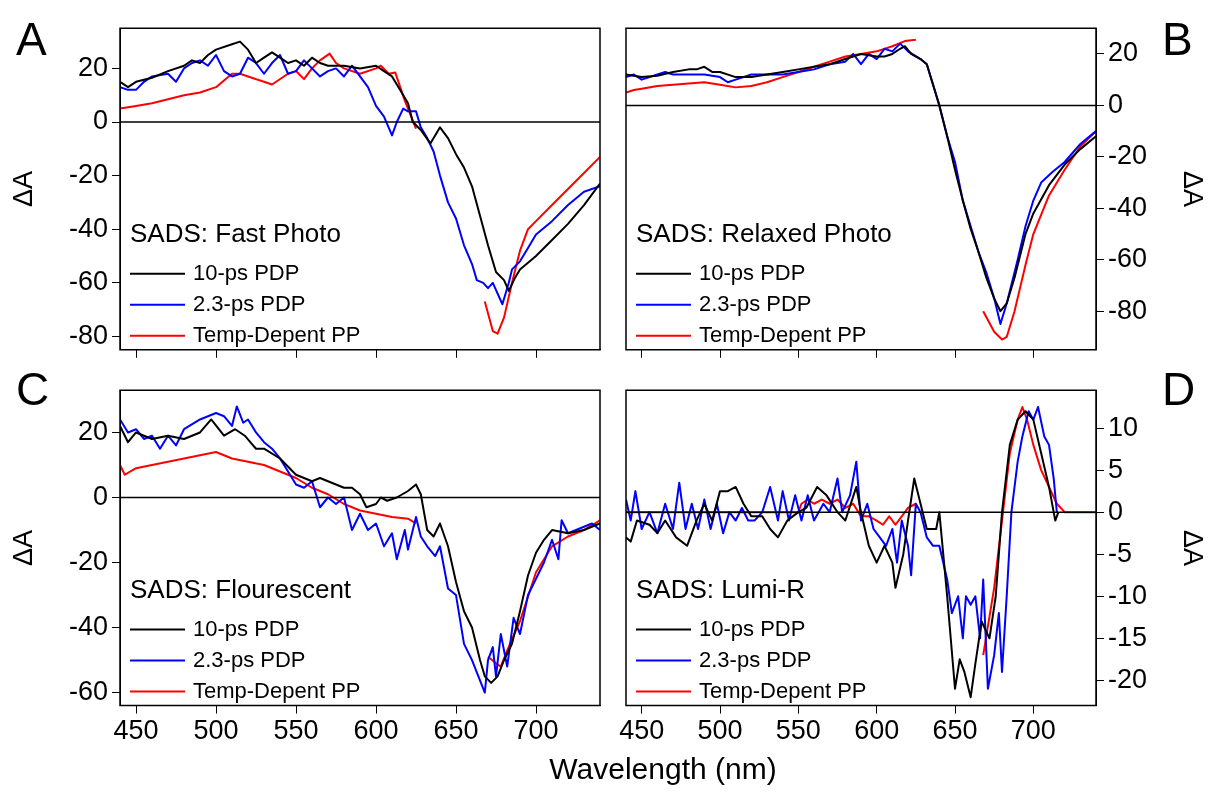 Image resolution: width=1208 pixels, height=796 pixels. I want to click on y-tick-label: 10, so click(1123, 426).